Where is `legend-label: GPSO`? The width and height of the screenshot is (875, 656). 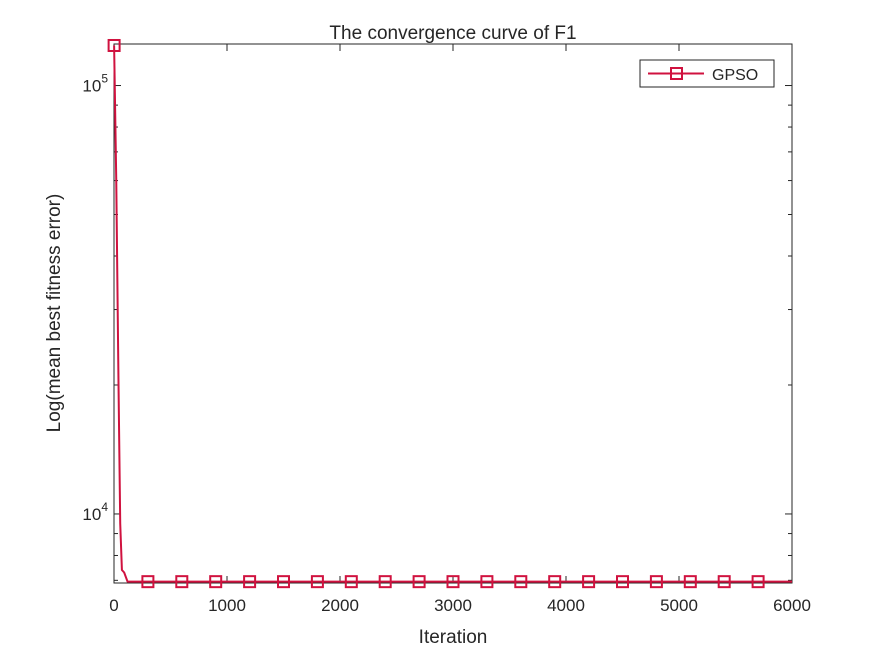
legend-label: GPSO is located at coordinates (735, 75).